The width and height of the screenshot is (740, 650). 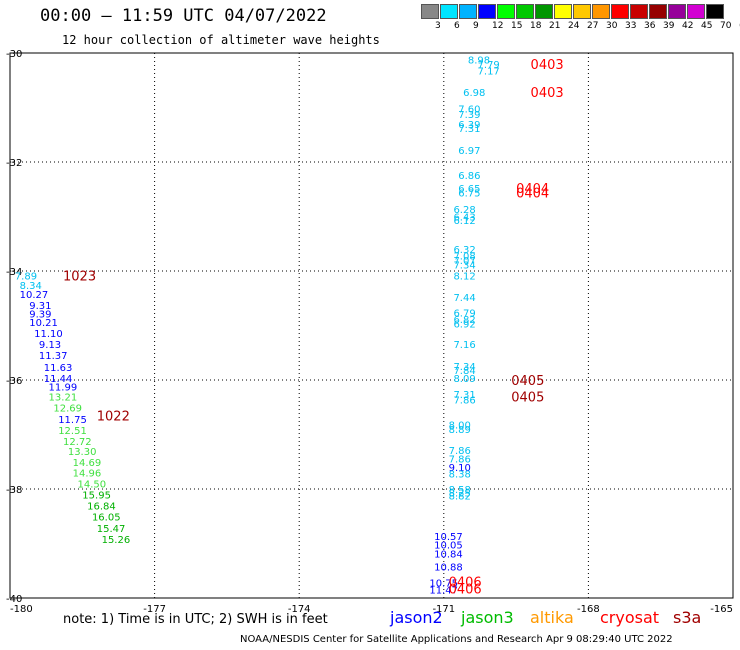 What do you see at coordinates (14, 272) in the screenshot?
I see `y-tick-label: -34` at bounding box center [14, 272].